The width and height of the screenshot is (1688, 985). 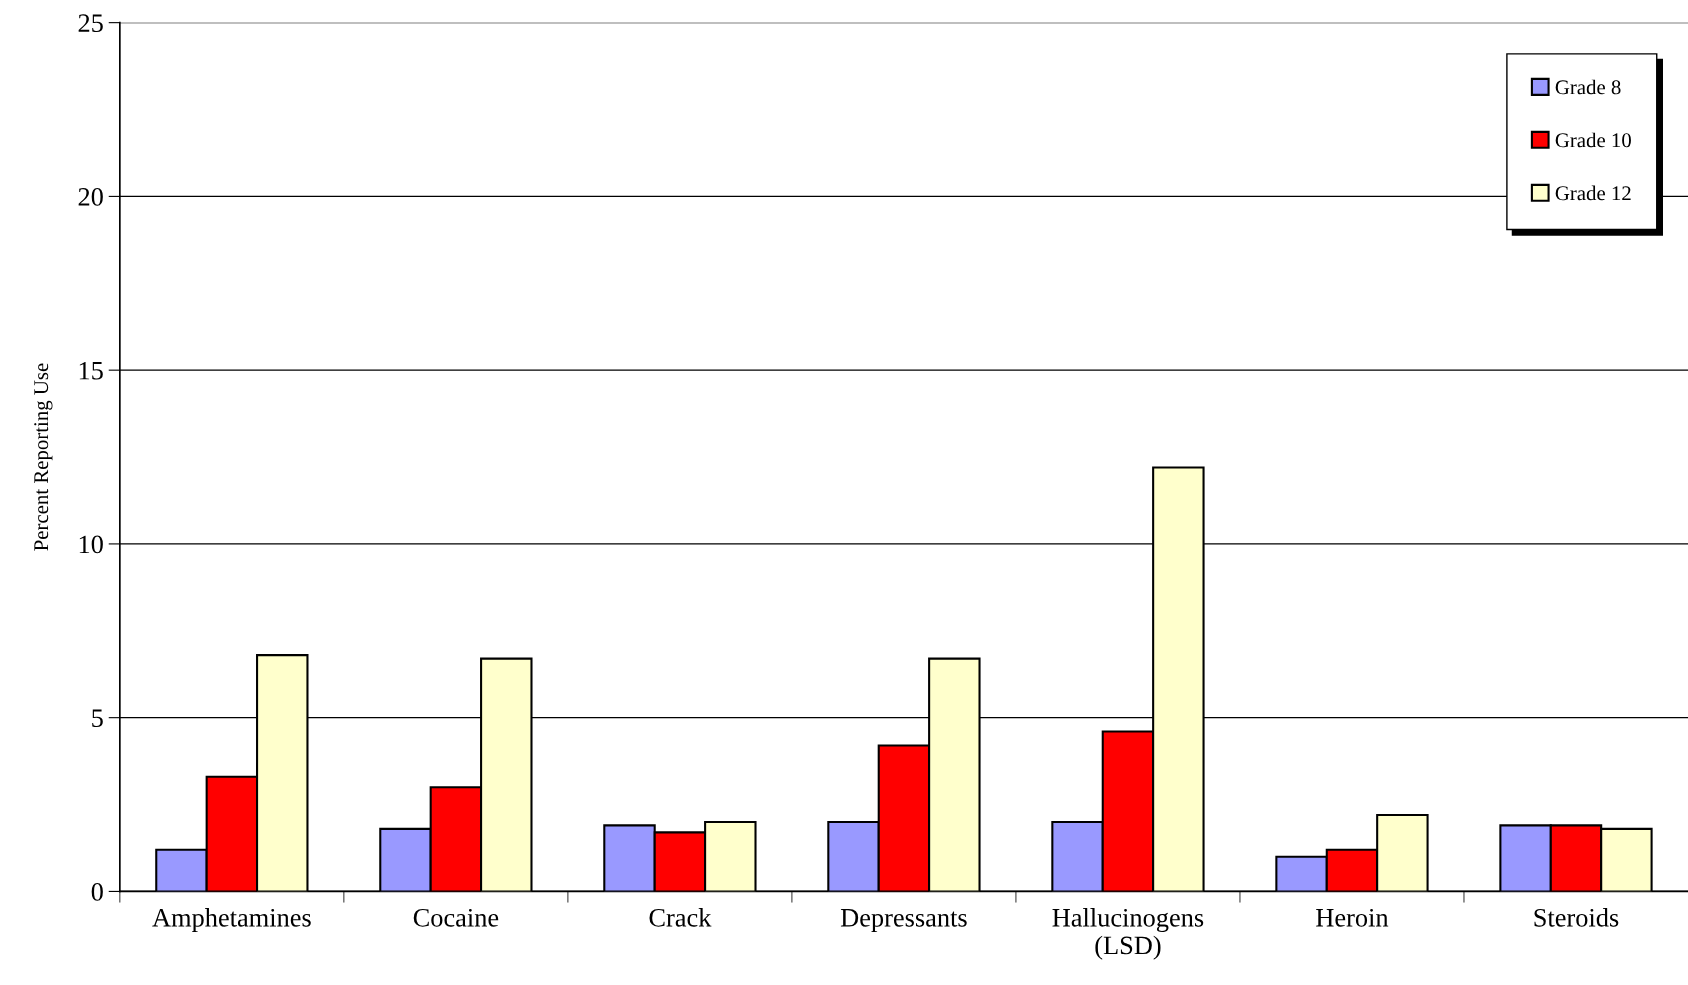 What do you see at coordinates (680, 917) in the screenshot?
I see `x-tick-label: Crack` at bounding box center [680, 917].